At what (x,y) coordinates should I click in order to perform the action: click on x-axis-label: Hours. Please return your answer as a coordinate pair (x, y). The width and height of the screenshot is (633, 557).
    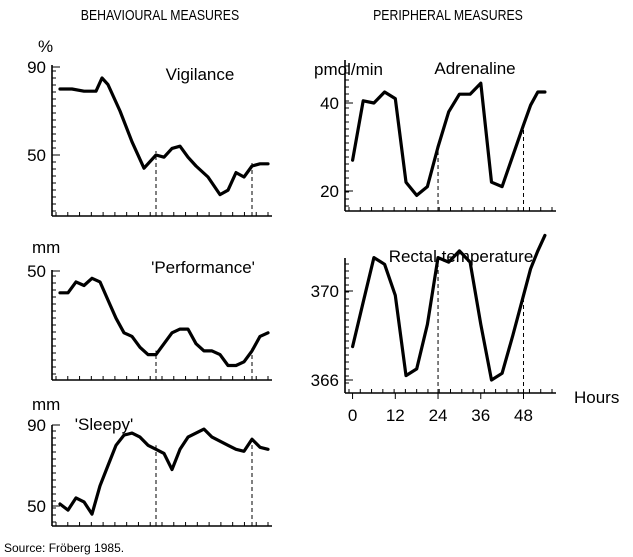
    Looking at the image, I should click on (596, 397).